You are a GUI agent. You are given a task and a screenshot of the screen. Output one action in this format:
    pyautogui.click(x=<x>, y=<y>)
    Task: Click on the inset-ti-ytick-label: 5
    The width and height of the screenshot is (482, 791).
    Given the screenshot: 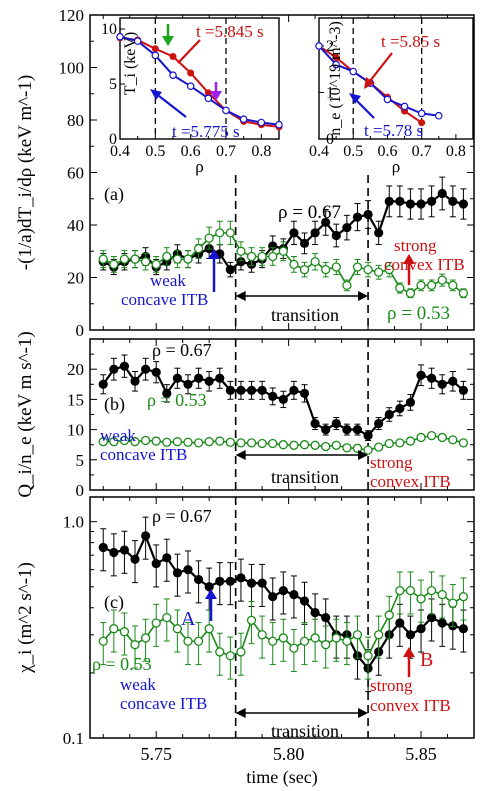 What is the action you would take?
    pyautogui.click(x=113, y=84)
    